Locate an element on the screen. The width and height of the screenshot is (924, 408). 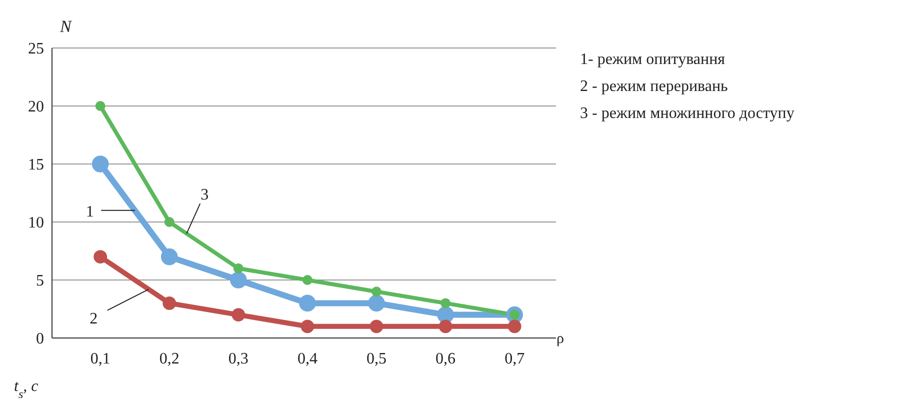
y-tick-label: 5 is located at coordinates (40, 281).